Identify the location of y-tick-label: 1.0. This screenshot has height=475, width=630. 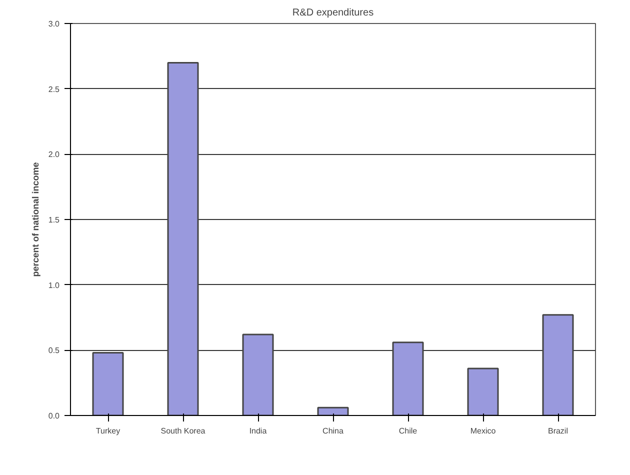
(54, 285).